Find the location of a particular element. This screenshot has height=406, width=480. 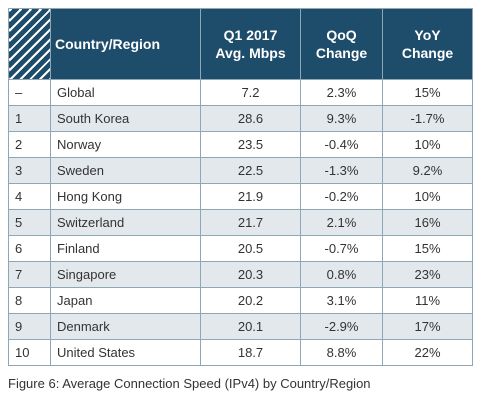

cell-country: Hong Kong is located at coordinates (125, 196).